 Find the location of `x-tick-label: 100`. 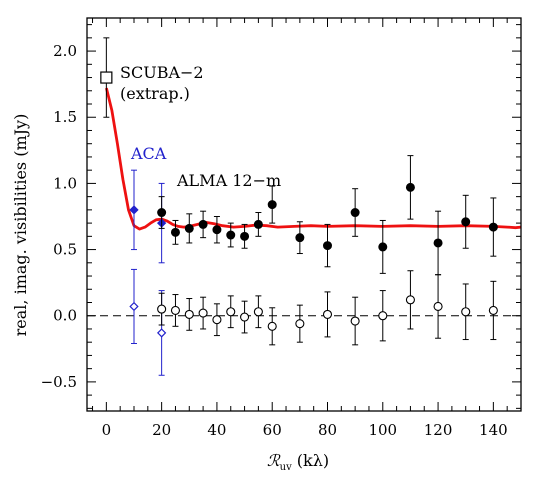

x-tick-label: 100 is located at coordinates (382, 430).